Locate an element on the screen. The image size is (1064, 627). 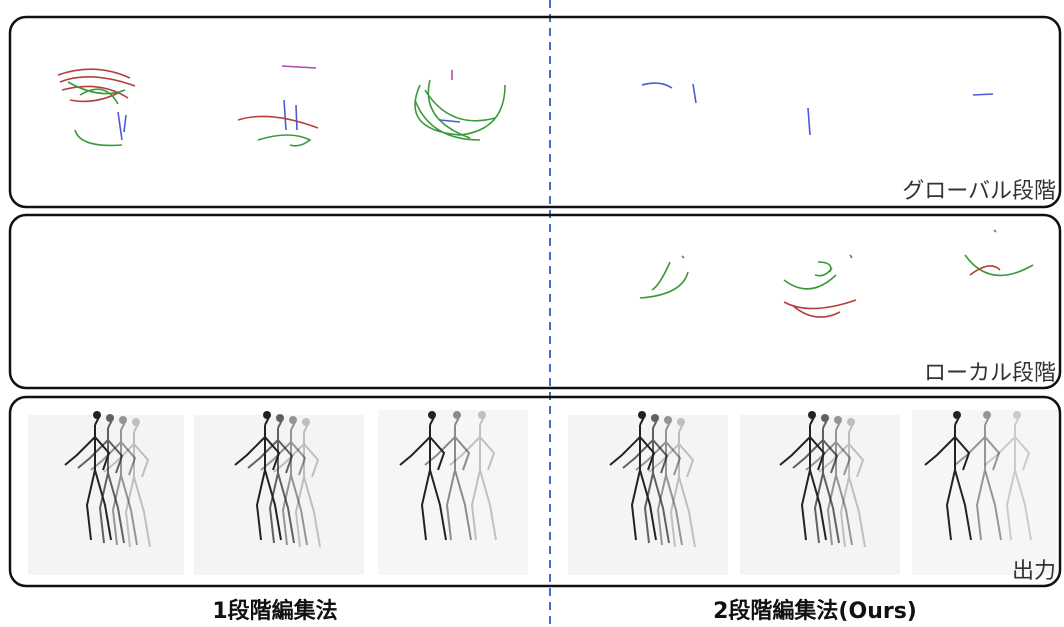
local-trajectories is located at coordinates (836, 273).